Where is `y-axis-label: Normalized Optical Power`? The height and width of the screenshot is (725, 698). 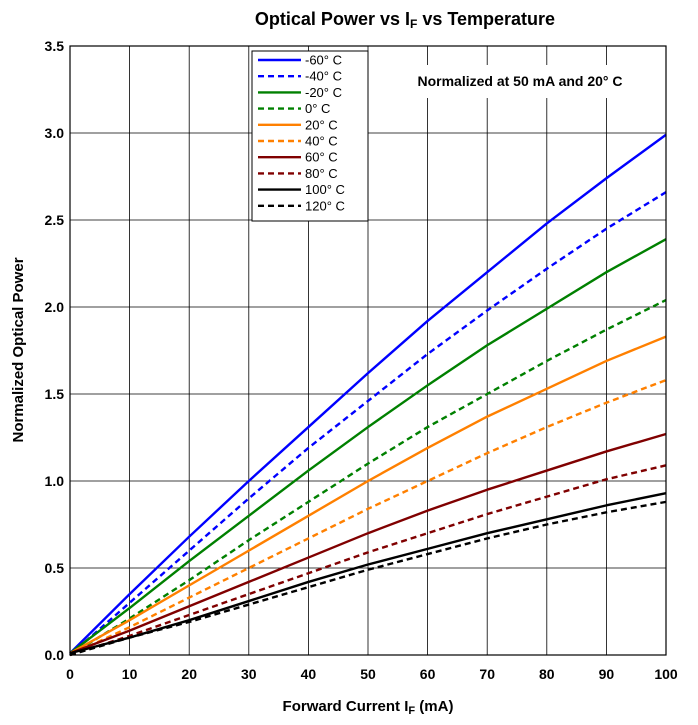
y-axis-label: Normalized Optical Power is located at coordinates (18, 349).